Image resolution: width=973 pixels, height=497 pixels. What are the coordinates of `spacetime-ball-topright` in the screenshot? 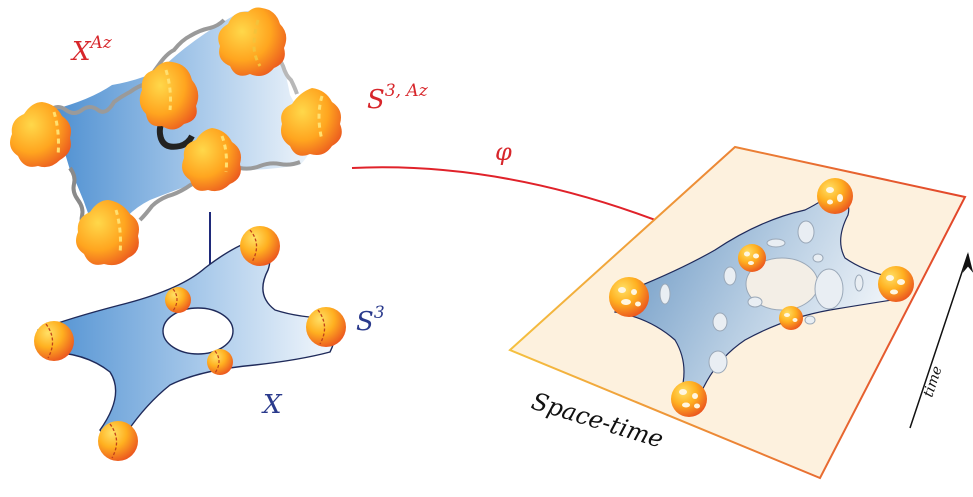 It's located at (835, 196).